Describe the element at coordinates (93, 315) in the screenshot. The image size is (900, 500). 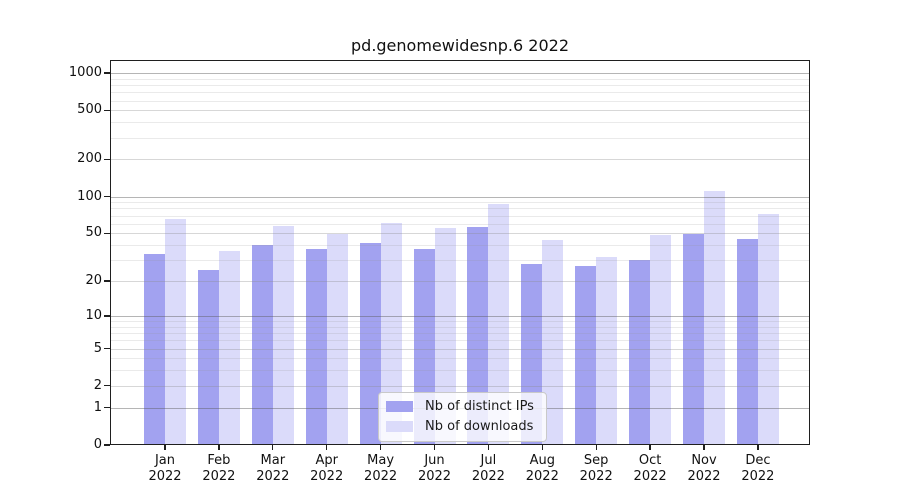
I see `y-tick-label: 10` at that location.